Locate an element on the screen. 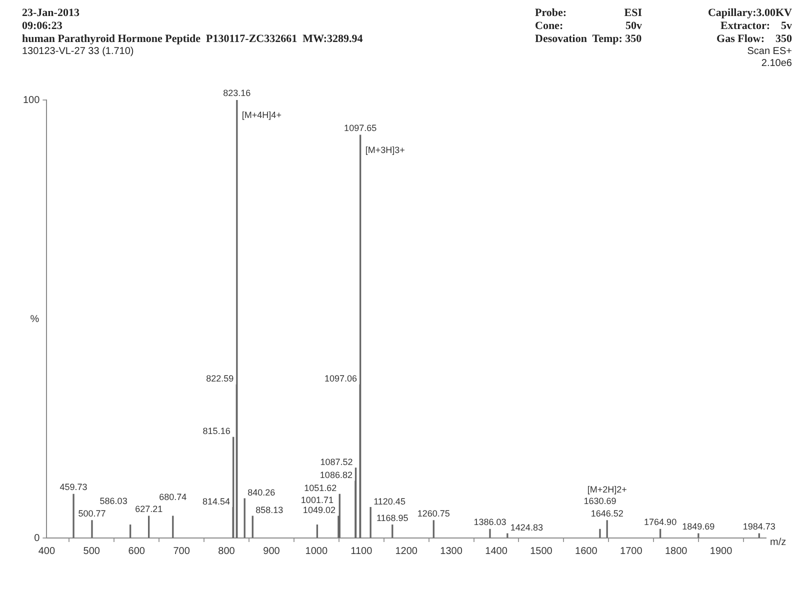 The image size is (800, 600). annotation: 1984.73 is located at coordinates (759, 527).